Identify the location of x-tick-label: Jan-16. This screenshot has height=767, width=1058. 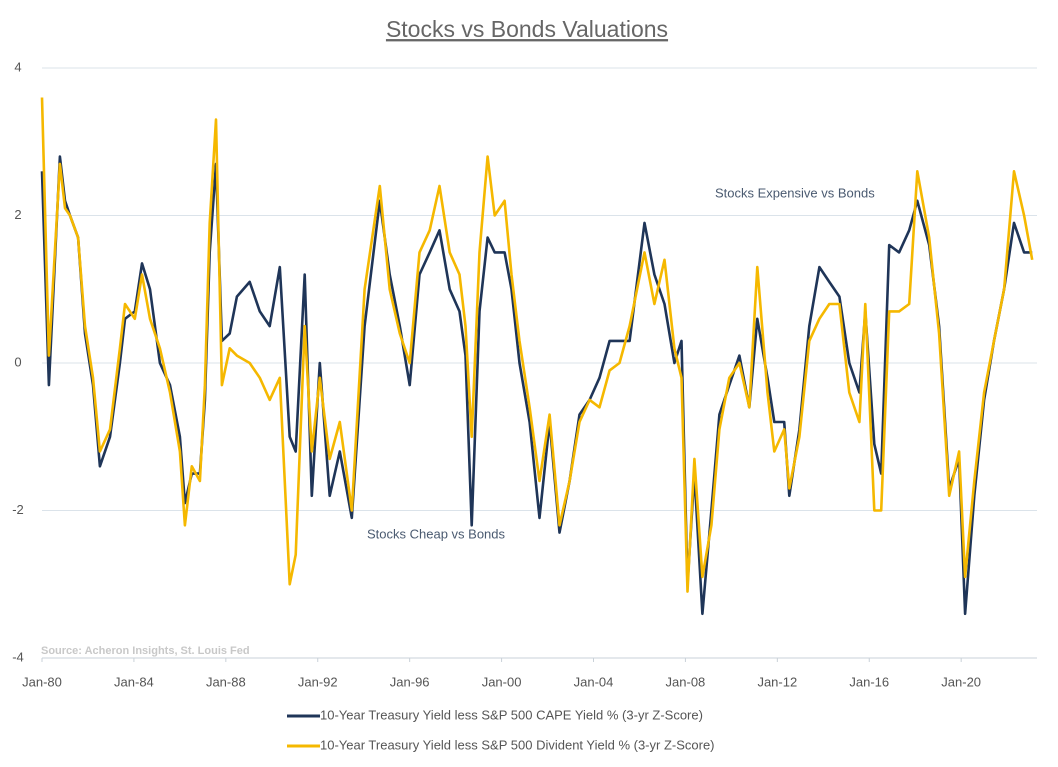
(869, 681).